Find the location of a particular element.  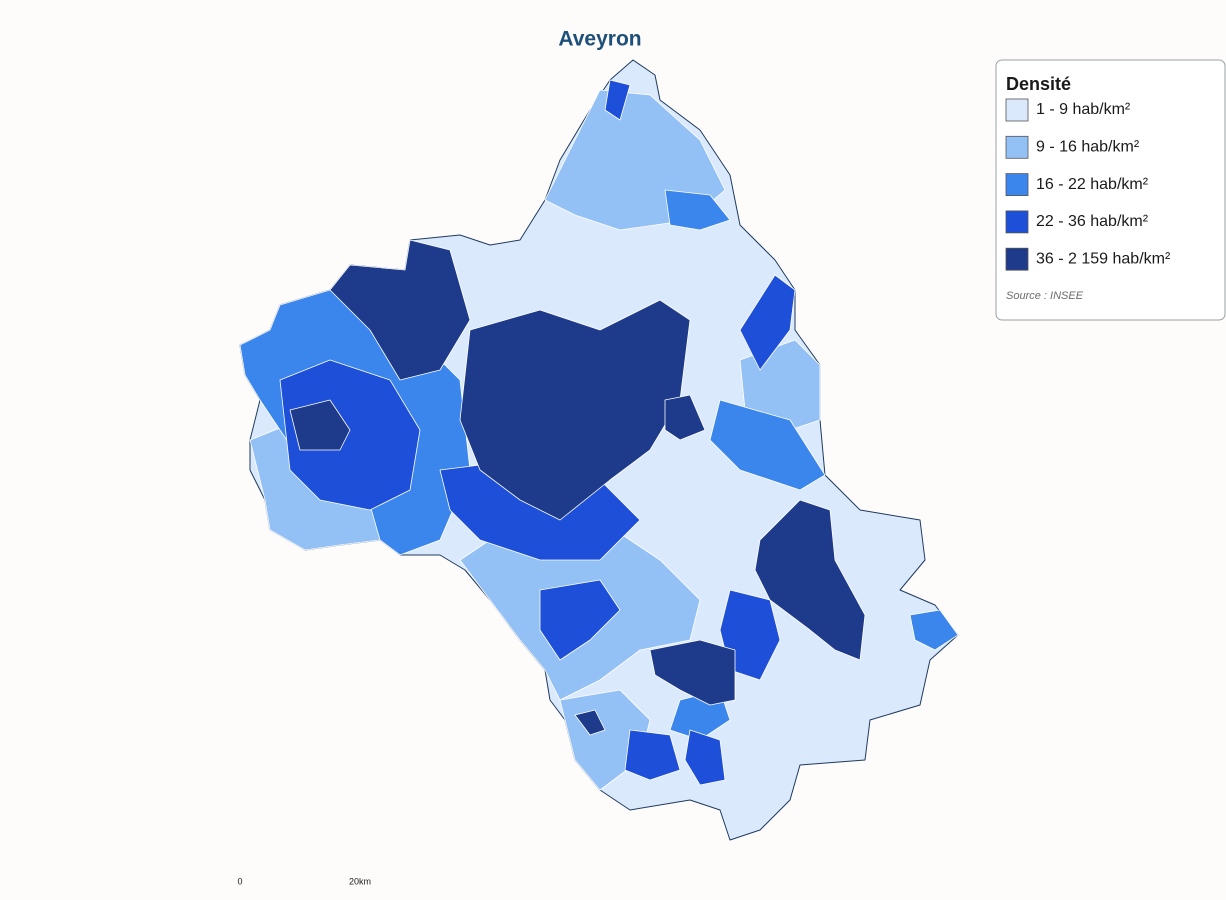

legend-title: Densité is located at coordinates (1038, 84).